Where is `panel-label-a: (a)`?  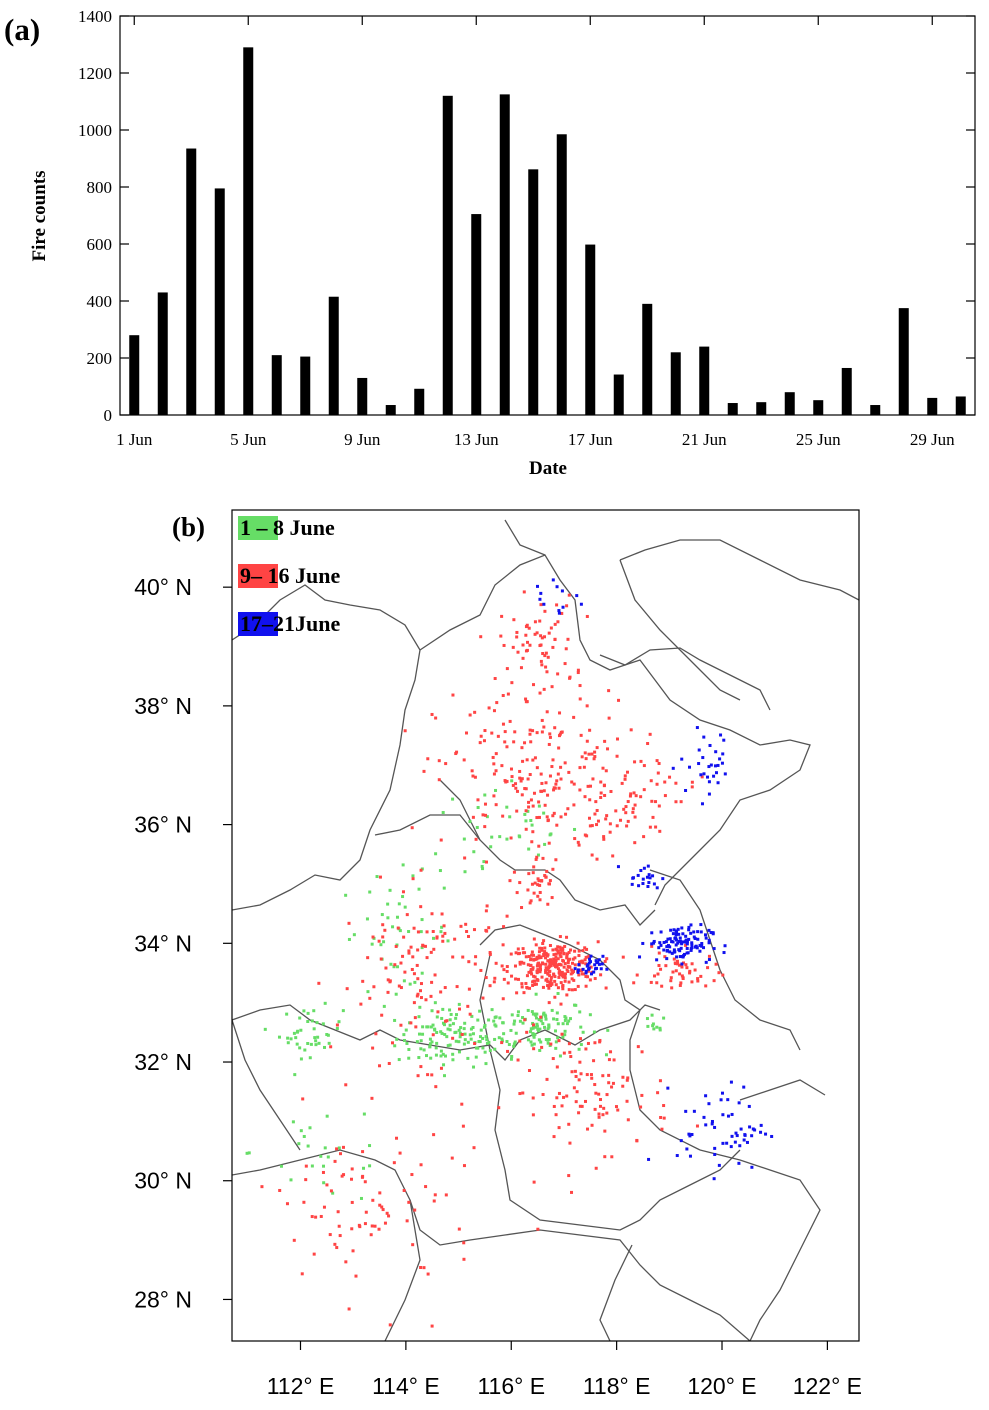 panel-label-a: (a) is located at coordinates (22, 29).